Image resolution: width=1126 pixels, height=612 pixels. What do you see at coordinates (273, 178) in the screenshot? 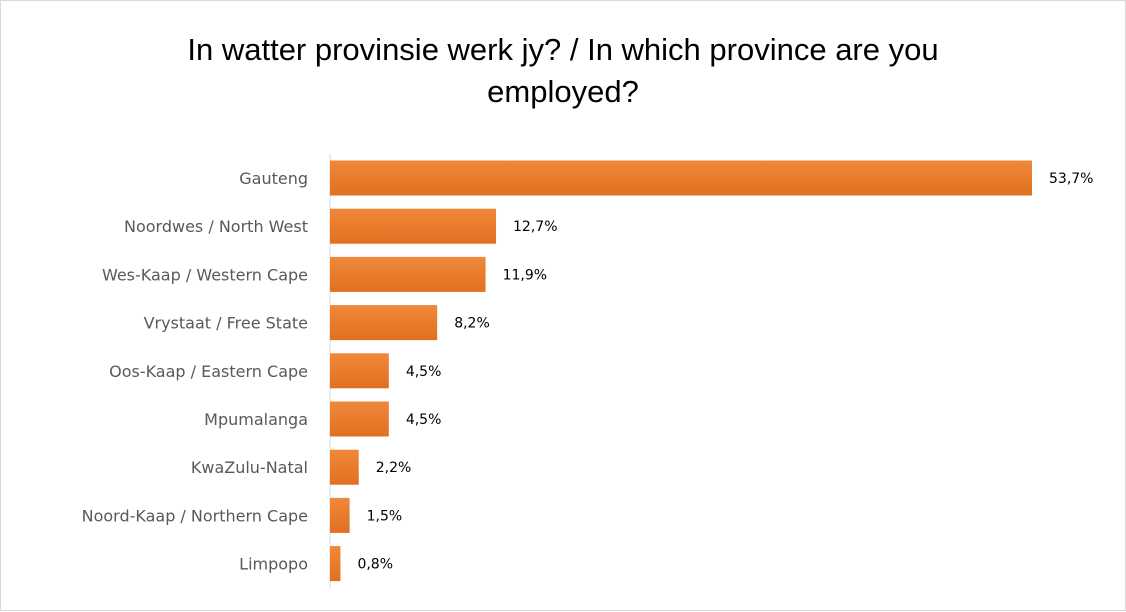
I see `category-label: Gauteng` at bounding box center [273, 178].